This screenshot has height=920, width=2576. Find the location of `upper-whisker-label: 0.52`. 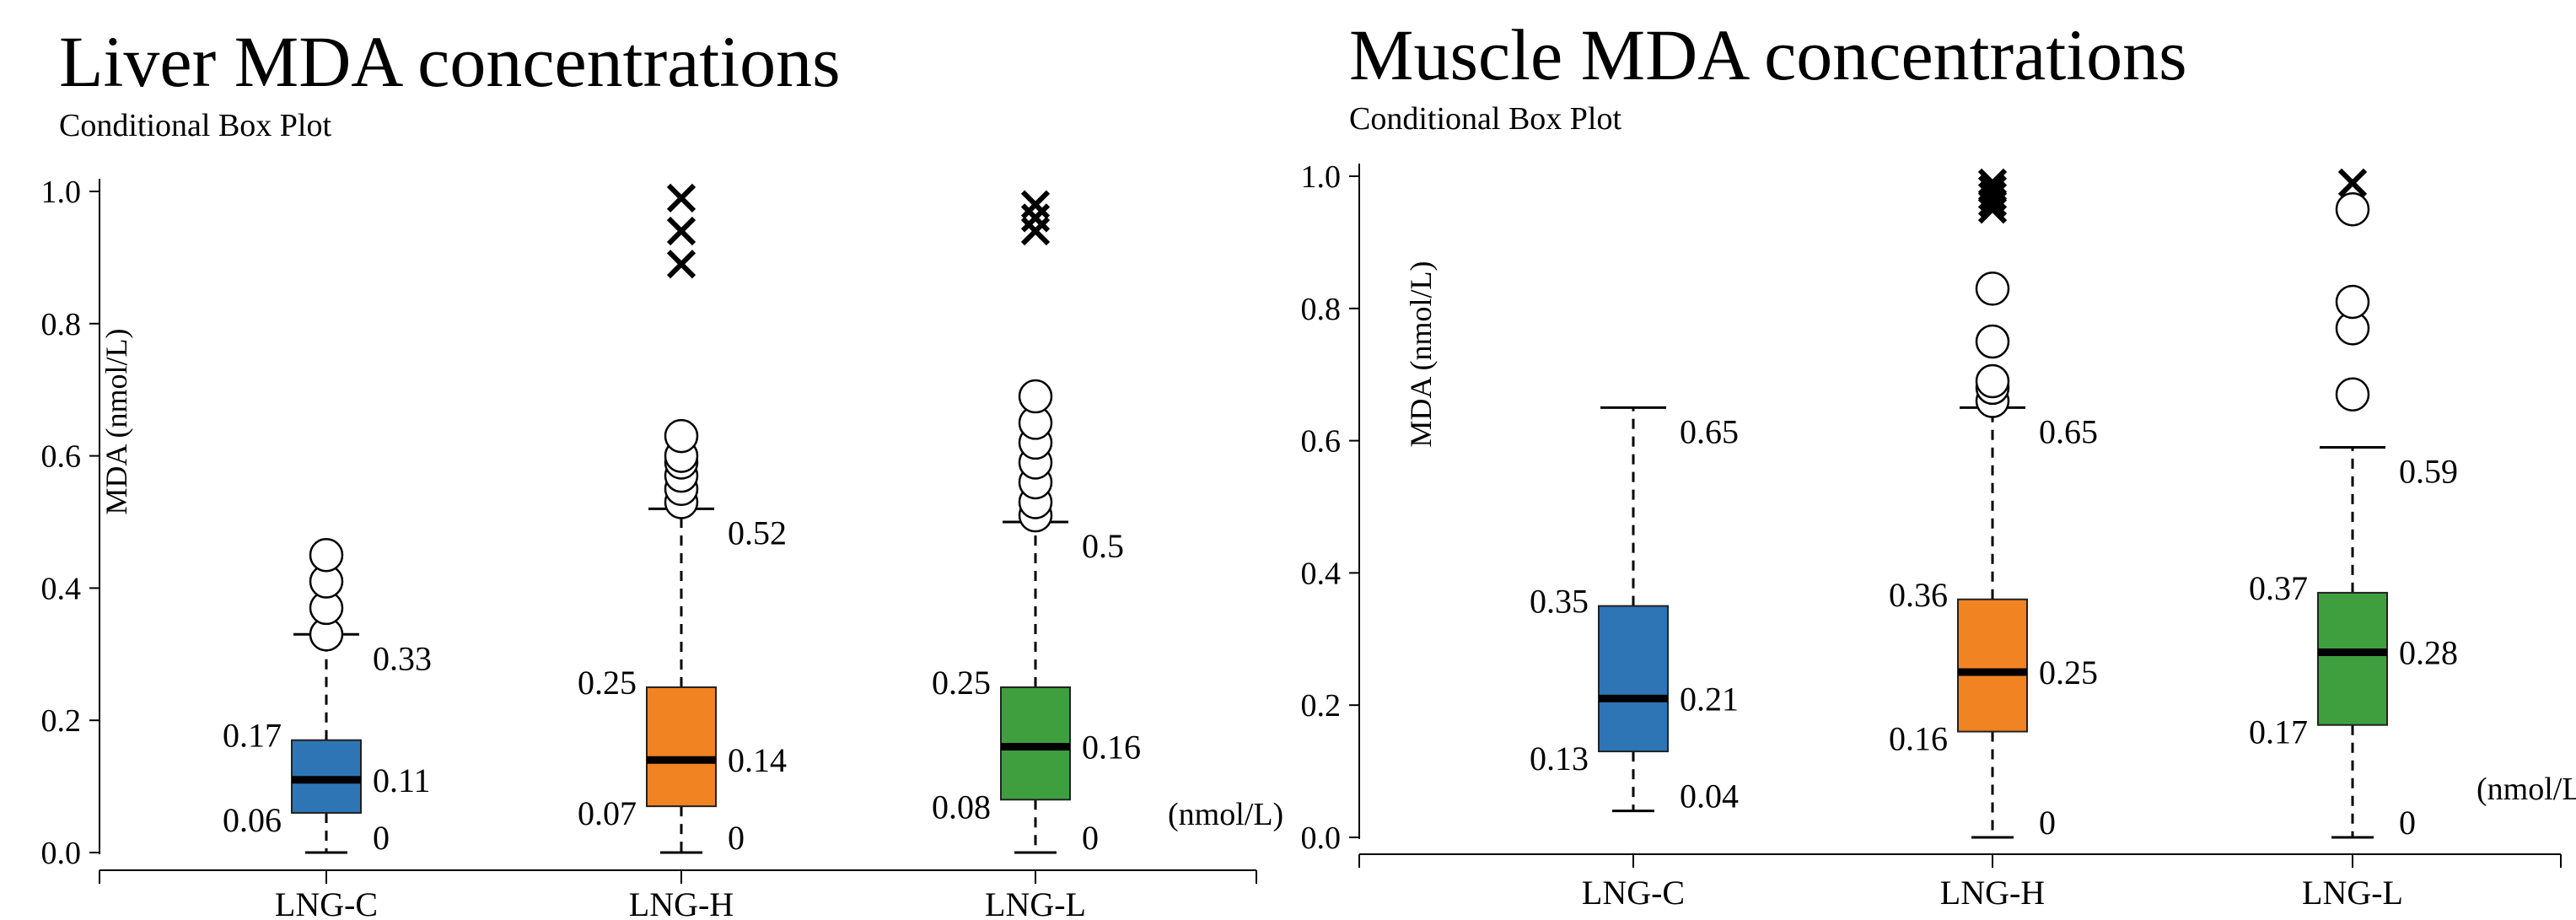

upper-whisker-label: 0.52 is located at coordinates (757, 532).